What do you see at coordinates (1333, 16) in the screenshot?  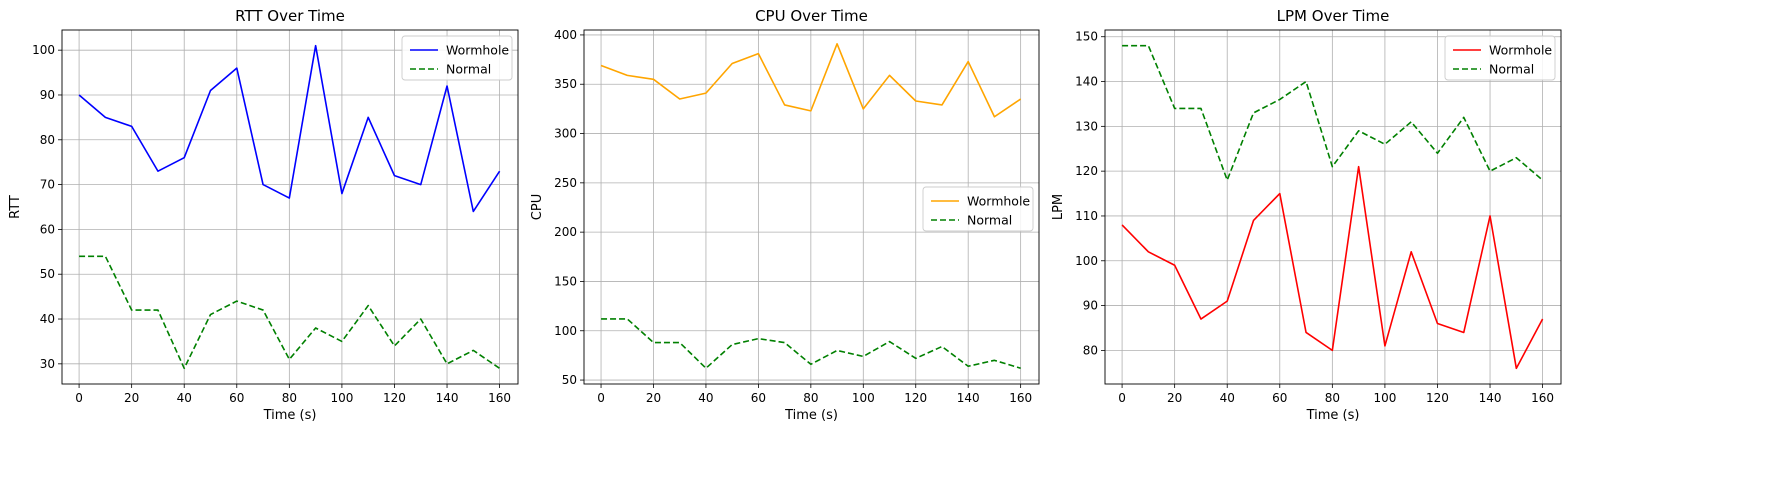 I see `chart-title: LPM Over Time` at bounding box center [1333, 16].